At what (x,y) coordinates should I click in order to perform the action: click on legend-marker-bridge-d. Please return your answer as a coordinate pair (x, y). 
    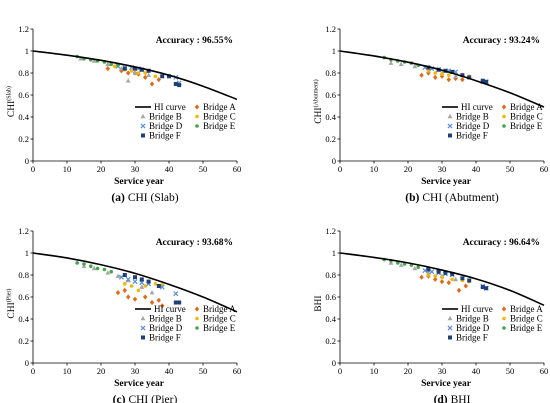
    Looking at the image, I should click on (143, 126).